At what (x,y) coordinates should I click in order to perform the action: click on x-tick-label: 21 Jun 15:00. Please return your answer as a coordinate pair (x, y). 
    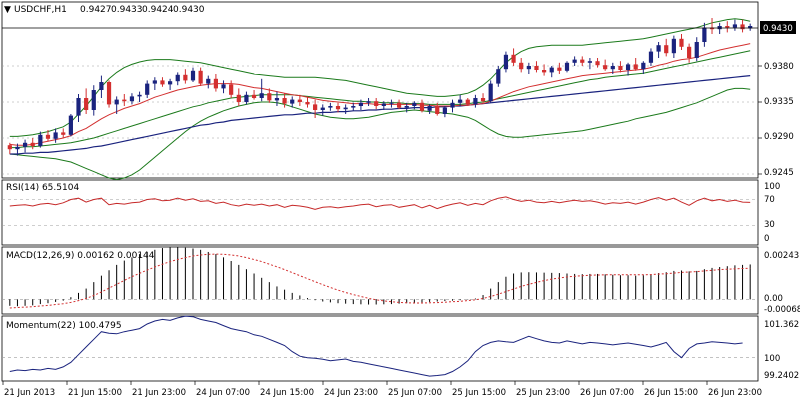
    Looking at the image, I should click on (95, 393).